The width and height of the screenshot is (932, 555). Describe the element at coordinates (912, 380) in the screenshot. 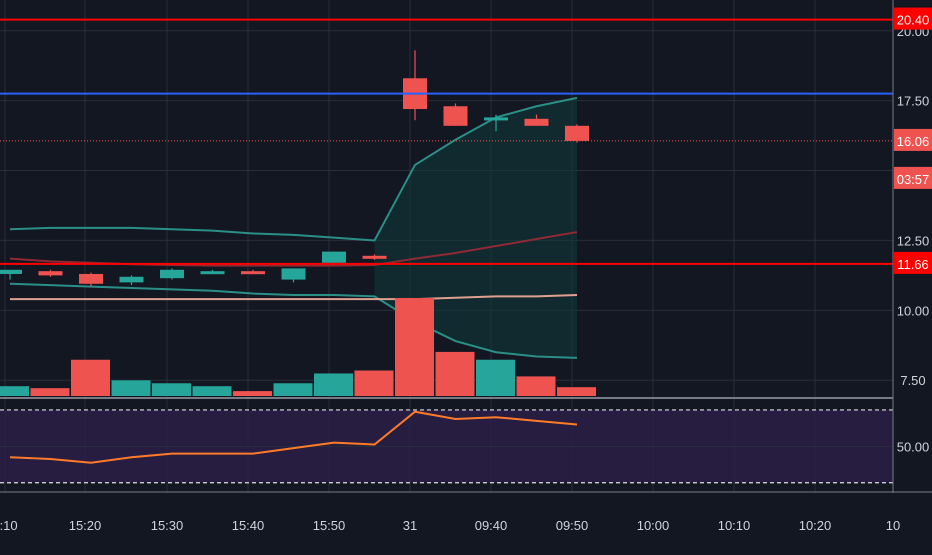

I see `price-tick-label: 7.50` at that location.